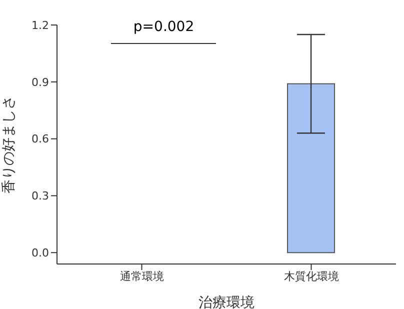 The image size is (404, 309). Describe the element at coordinates (40, 196) in the screenshot. I see `y-tick-label: 0.3` at that location.